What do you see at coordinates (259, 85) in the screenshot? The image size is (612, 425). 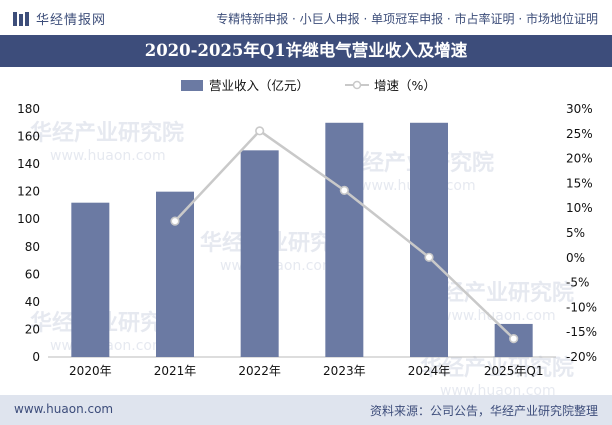 I see `legend-bar-label: 营业收入（亿元）` at bounding box center [259, 85].